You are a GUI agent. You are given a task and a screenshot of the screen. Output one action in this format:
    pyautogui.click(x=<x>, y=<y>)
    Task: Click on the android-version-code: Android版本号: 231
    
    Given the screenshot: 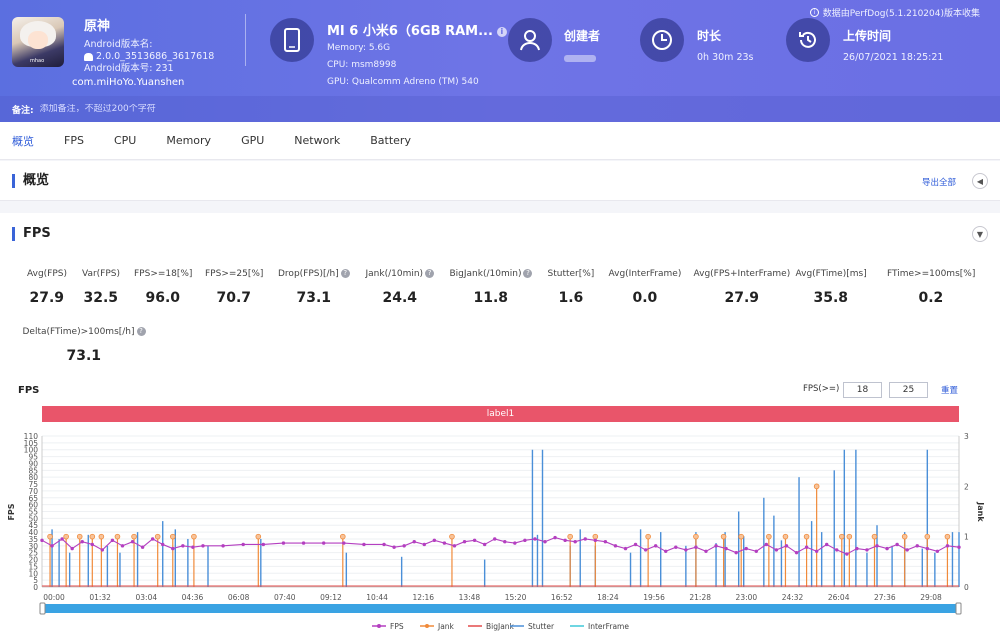 What is the action you would take?
    pyautogui.click(x=129, y=68)
    